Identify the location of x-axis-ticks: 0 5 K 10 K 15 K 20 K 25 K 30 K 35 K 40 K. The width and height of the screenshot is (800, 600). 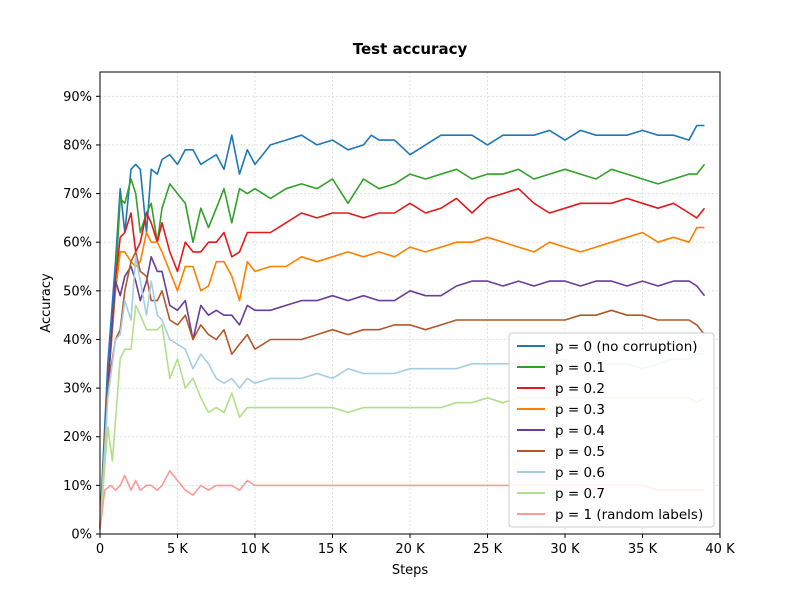
(415, 545).